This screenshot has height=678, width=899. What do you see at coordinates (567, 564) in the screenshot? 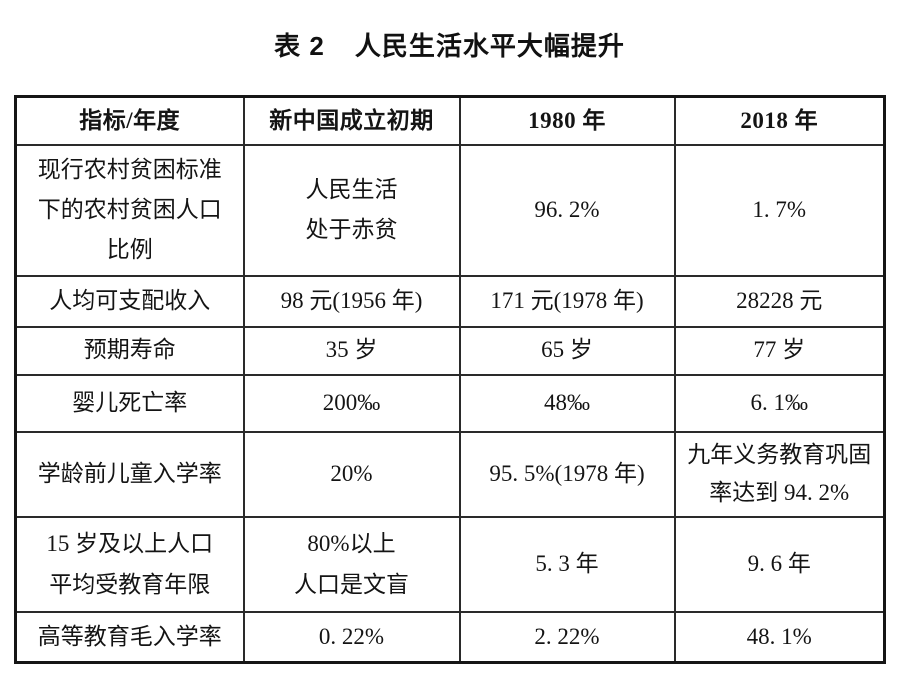
I see `table-cell: 5. 3 年` at bounding box center [567, 564].